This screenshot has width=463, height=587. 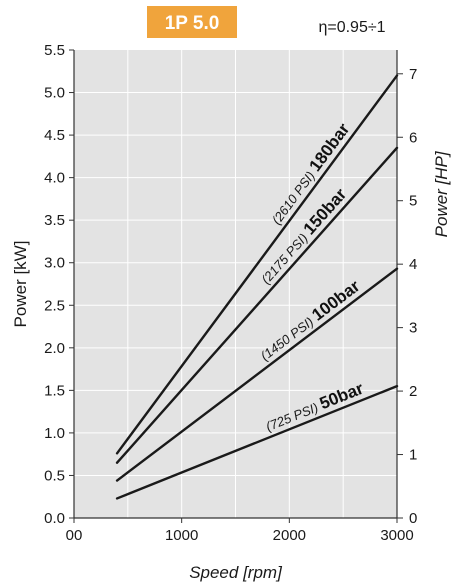 I want to click on y-axis-left-title: Power [kW], so click(x=20, y=284).